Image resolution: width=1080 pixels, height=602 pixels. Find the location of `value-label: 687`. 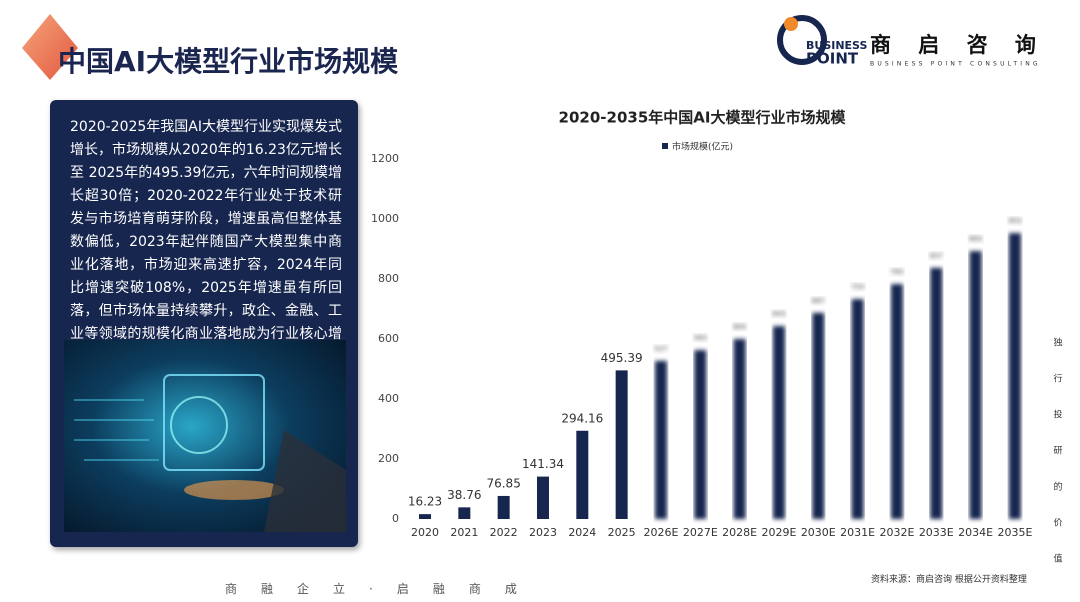

value-label: 687 is located at coordinates (818, 301).